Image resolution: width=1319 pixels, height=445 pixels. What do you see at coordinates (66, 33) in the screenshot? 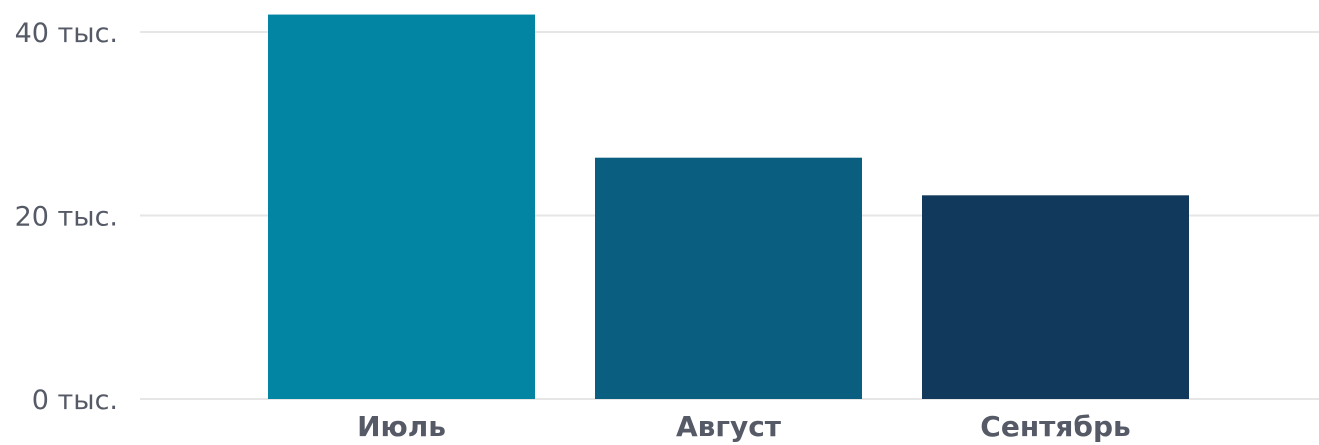
I see `y-tick-label: 40 тыс.` at bounding box center [66, 33].